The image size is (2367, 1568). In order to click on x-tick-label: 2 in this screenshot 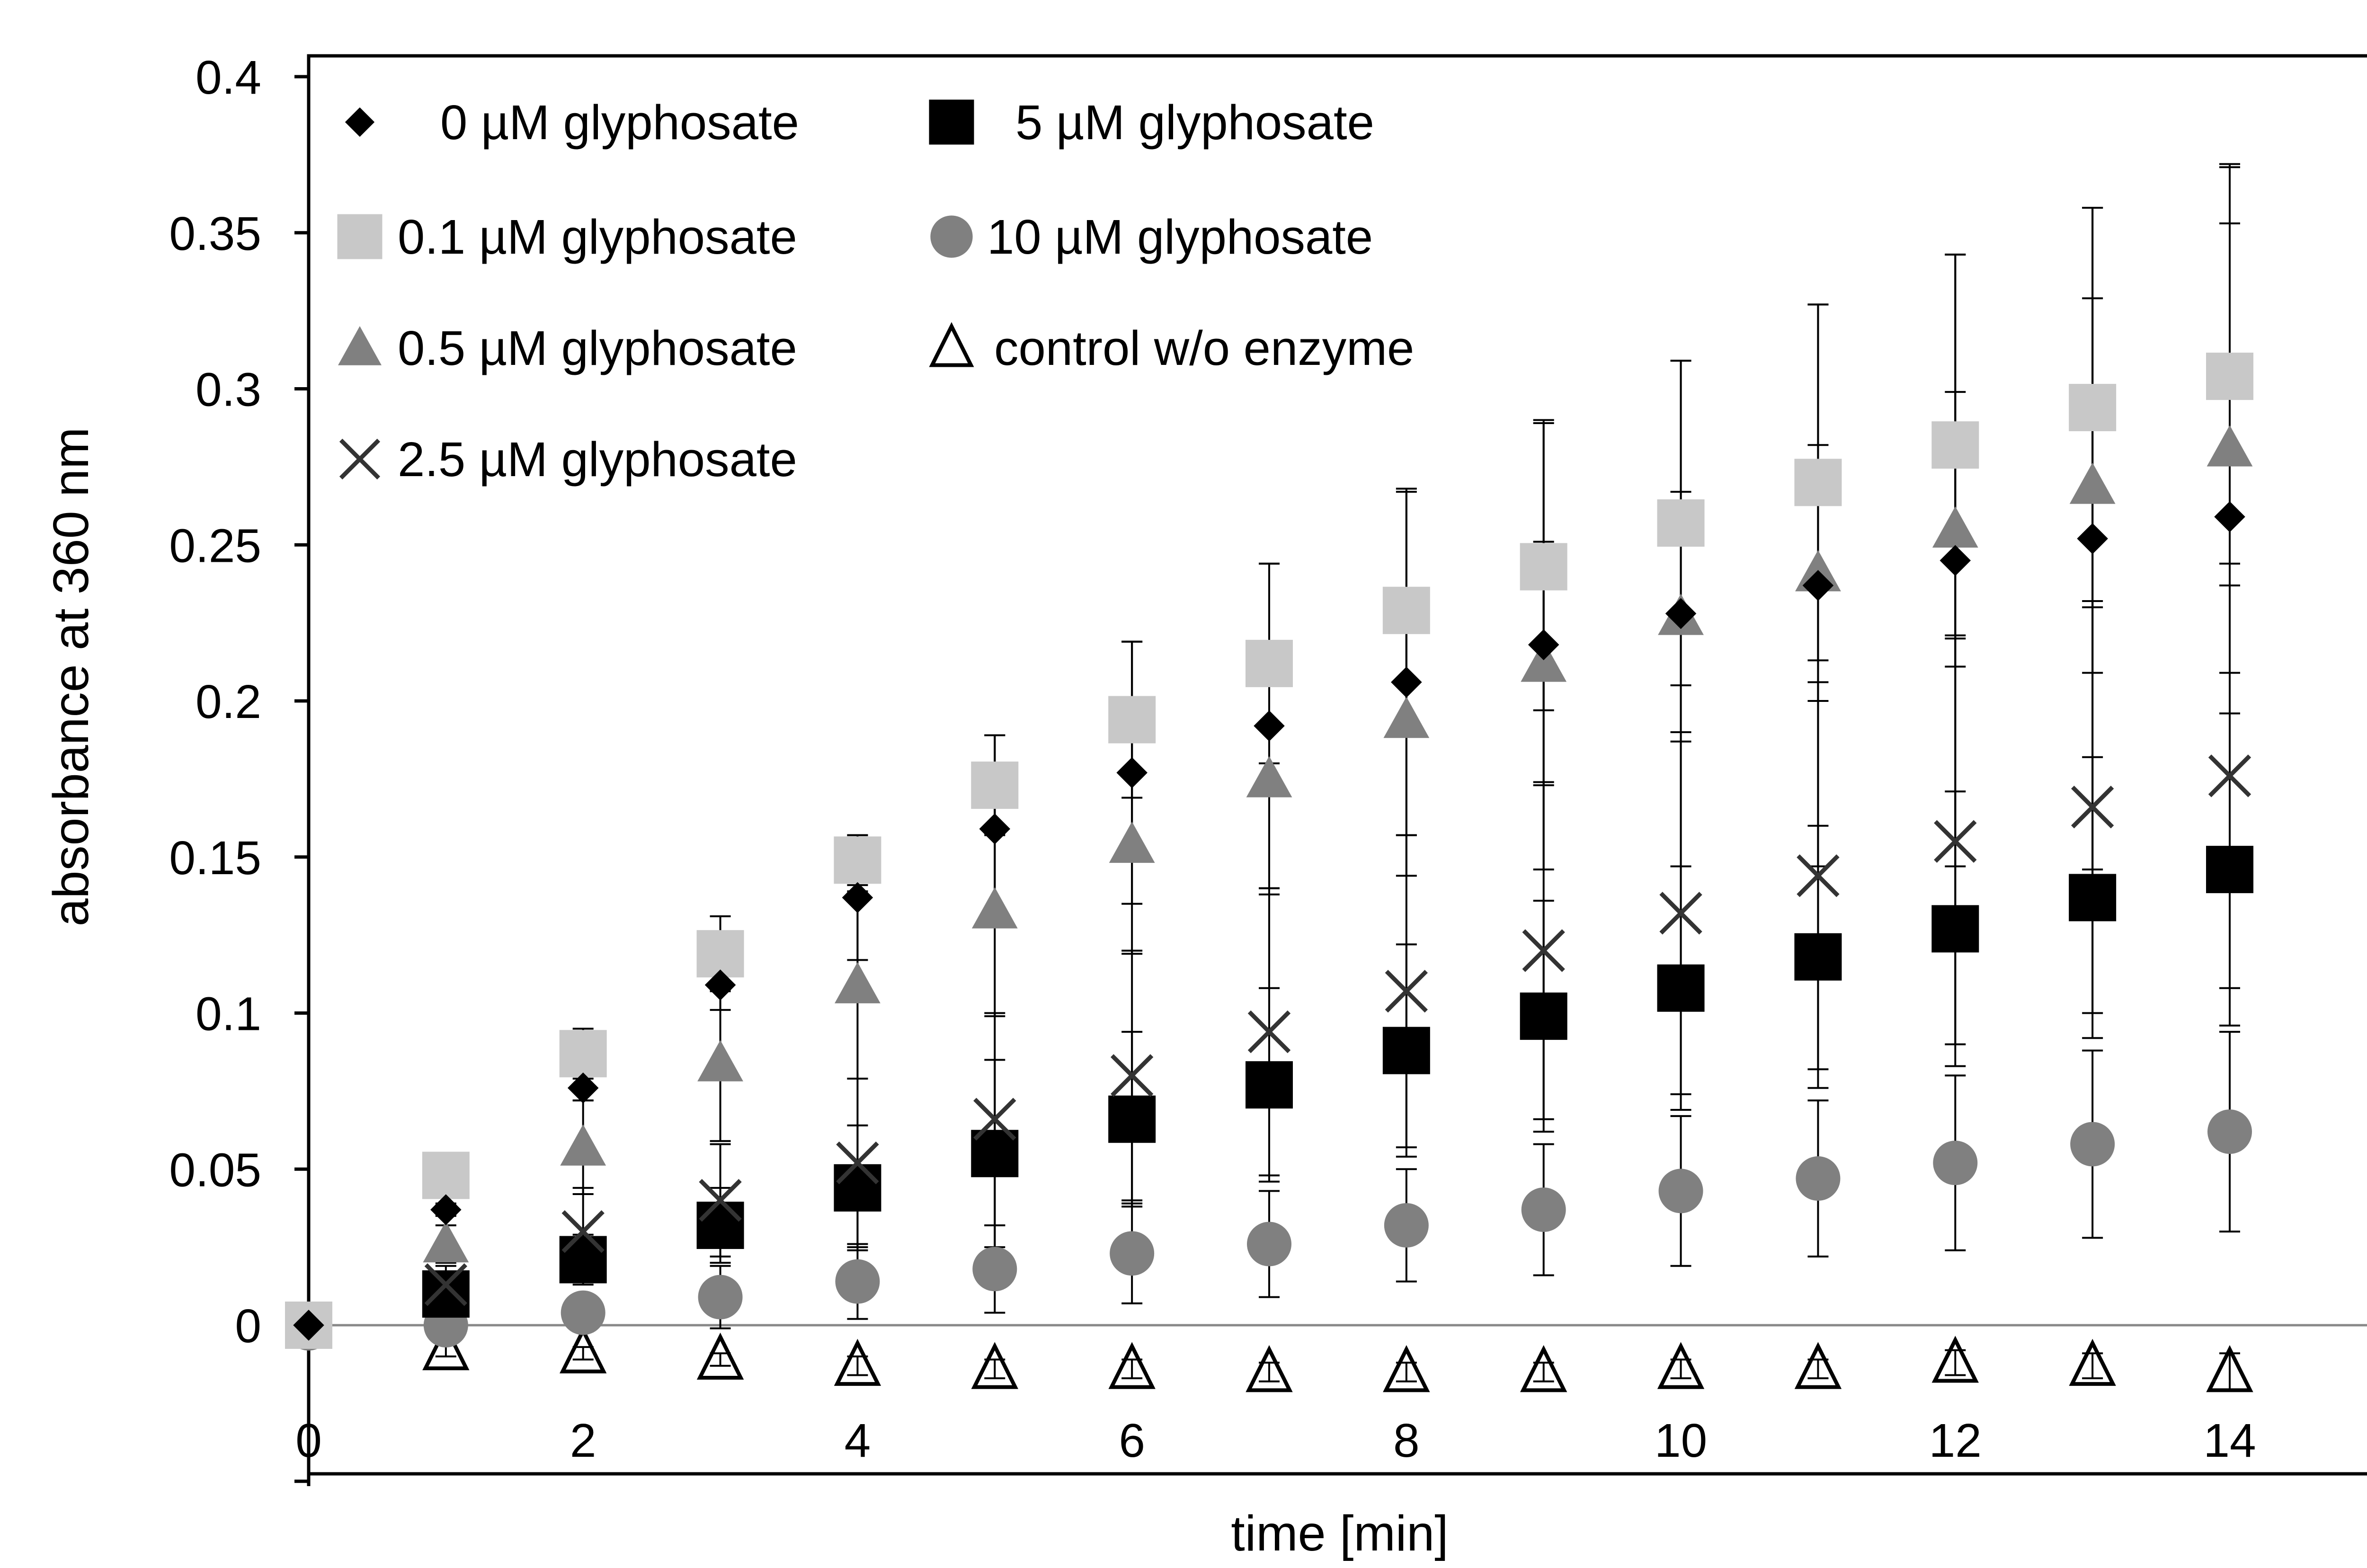, I will do `click(583, 1440)`.